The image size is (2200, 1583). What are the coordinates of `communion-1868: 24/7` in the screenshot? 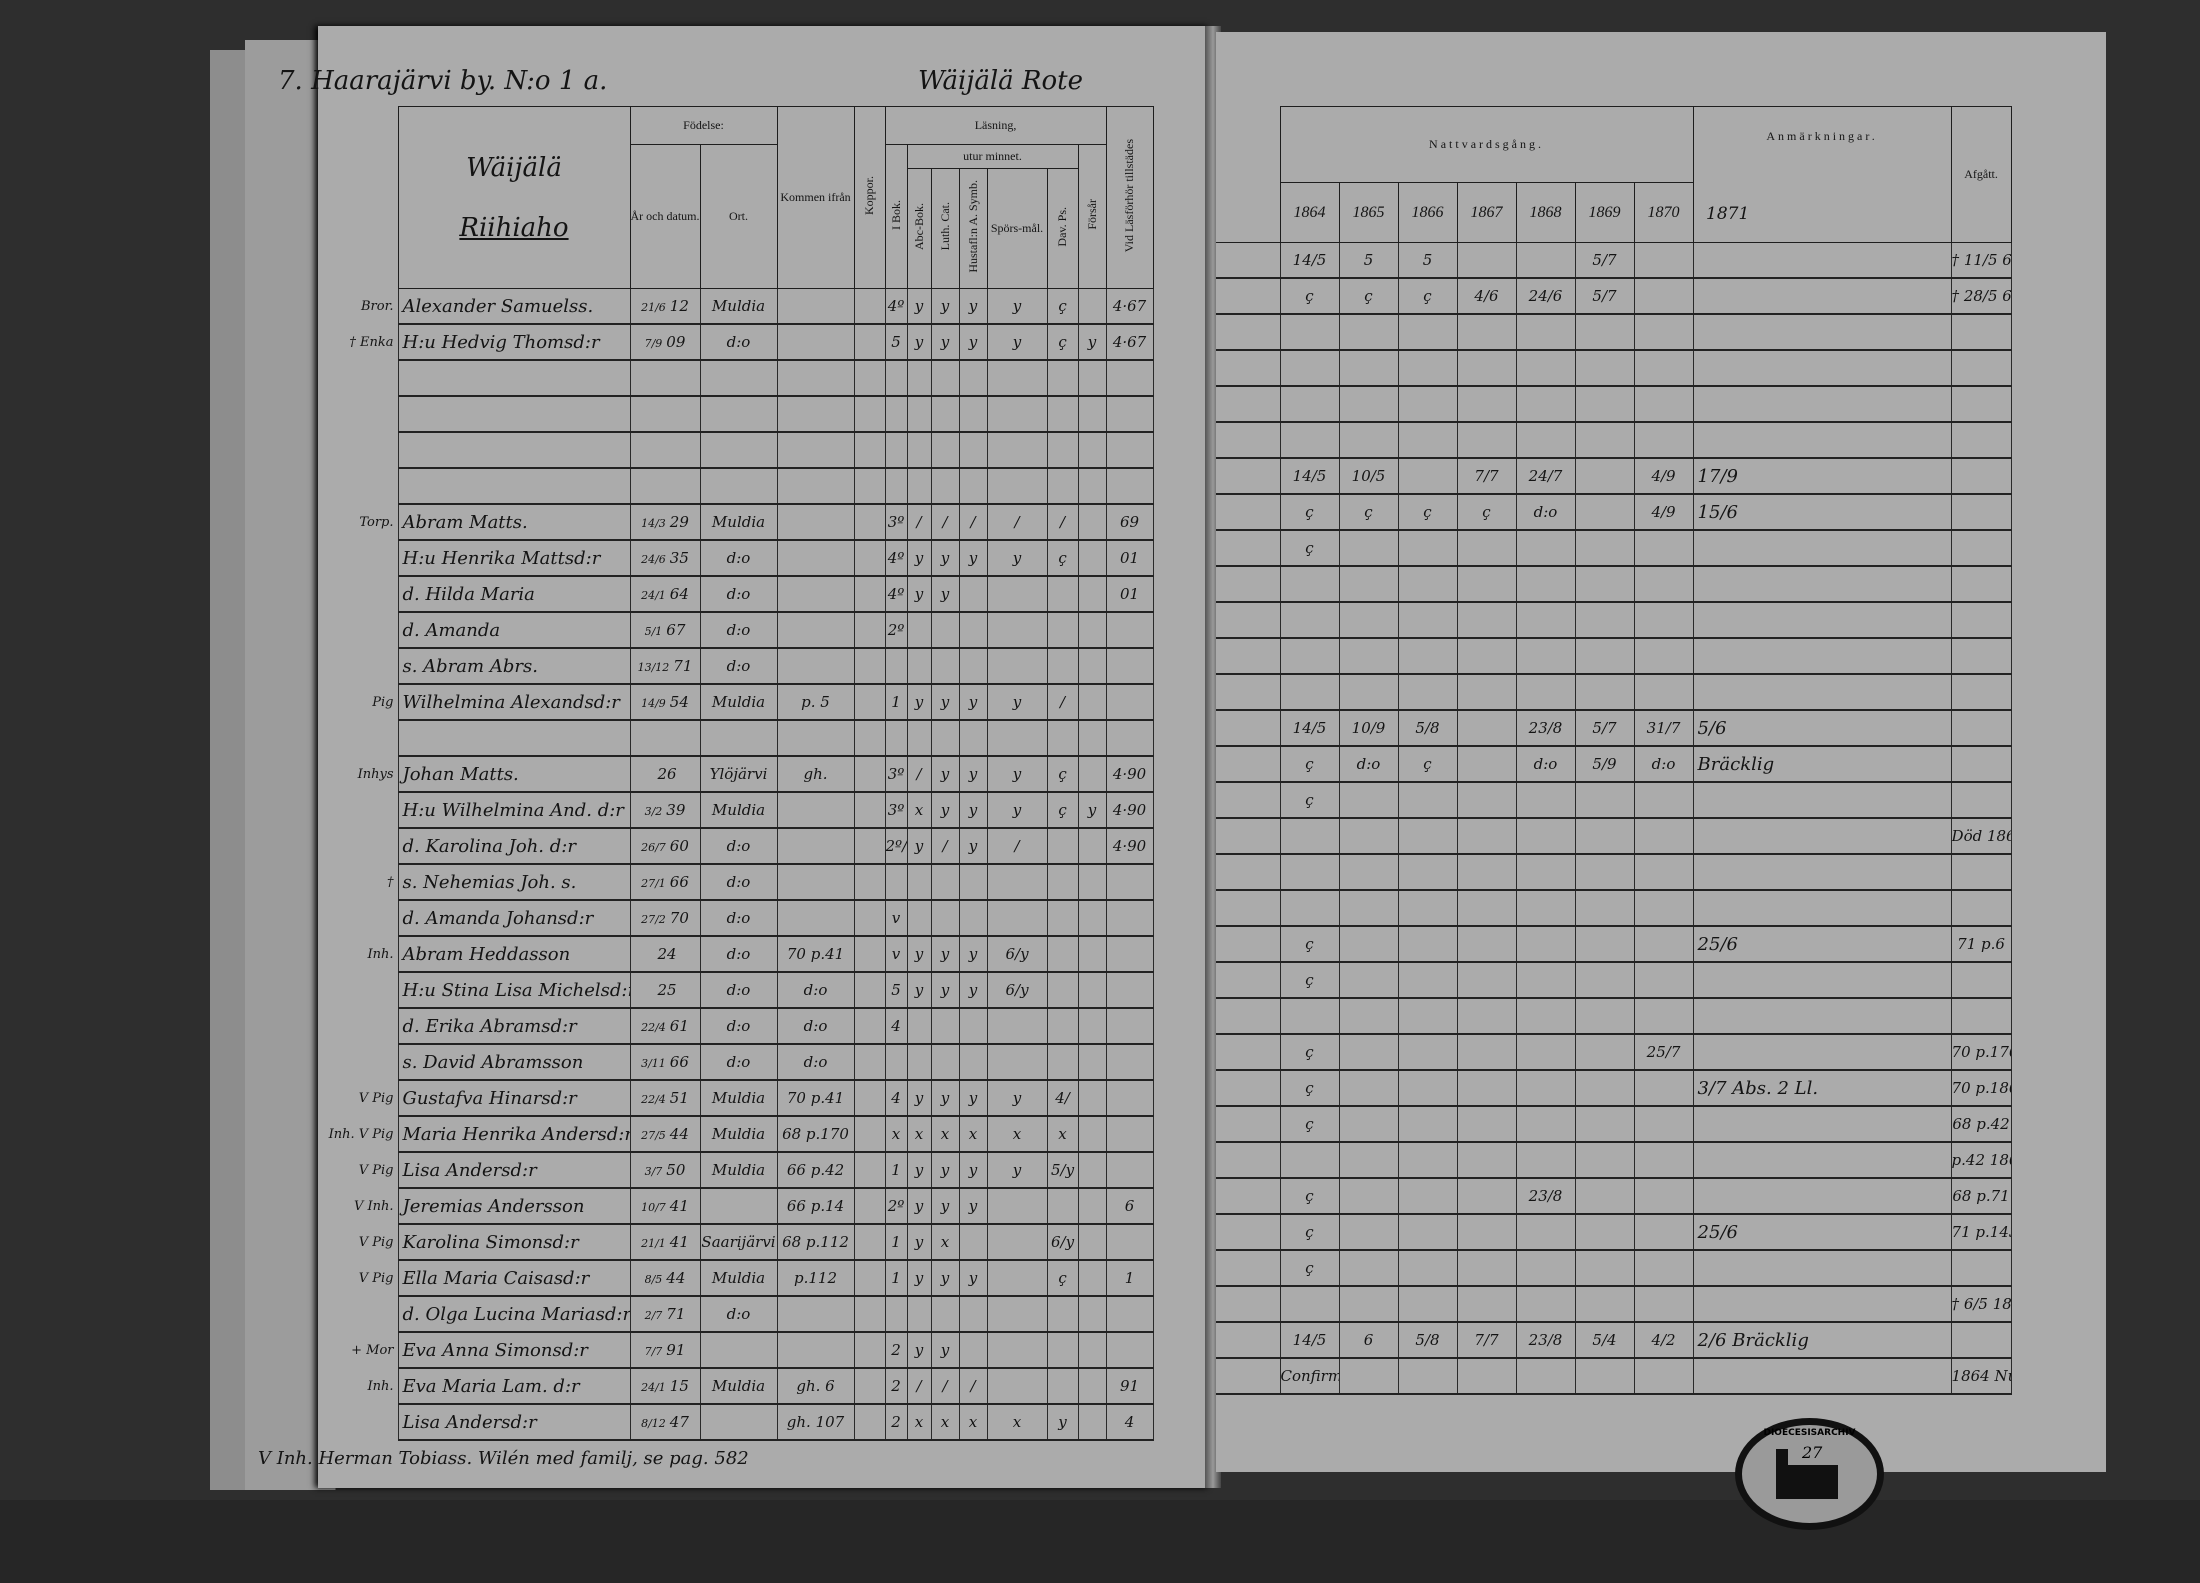 It's located at (1545, 476).